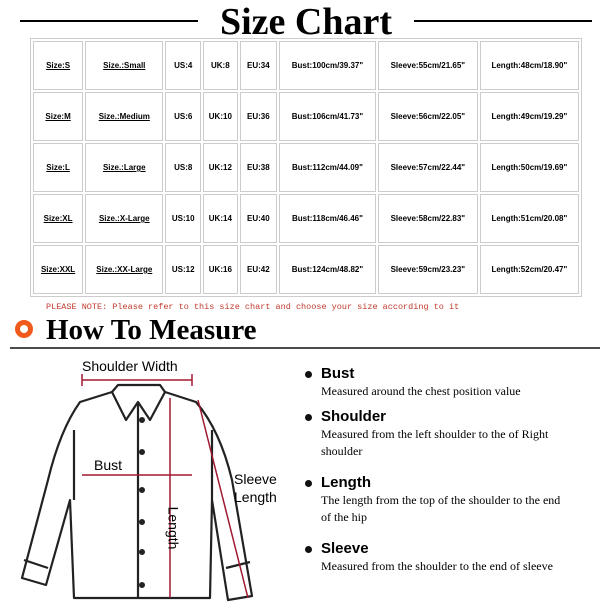 Image resolution: width=612 pixels, height=612 pixels. Describe the element at coordinates (183, 116) in the screenshot. I see `table-cell: US:6` at that location.